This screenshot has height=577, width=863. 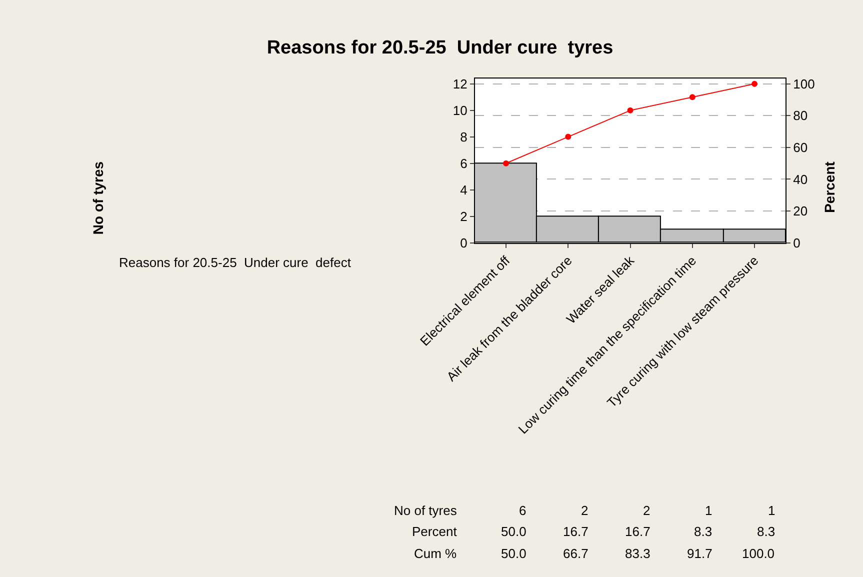 I want to click on y2-tick-label: 40, so click(x=800, y=179).